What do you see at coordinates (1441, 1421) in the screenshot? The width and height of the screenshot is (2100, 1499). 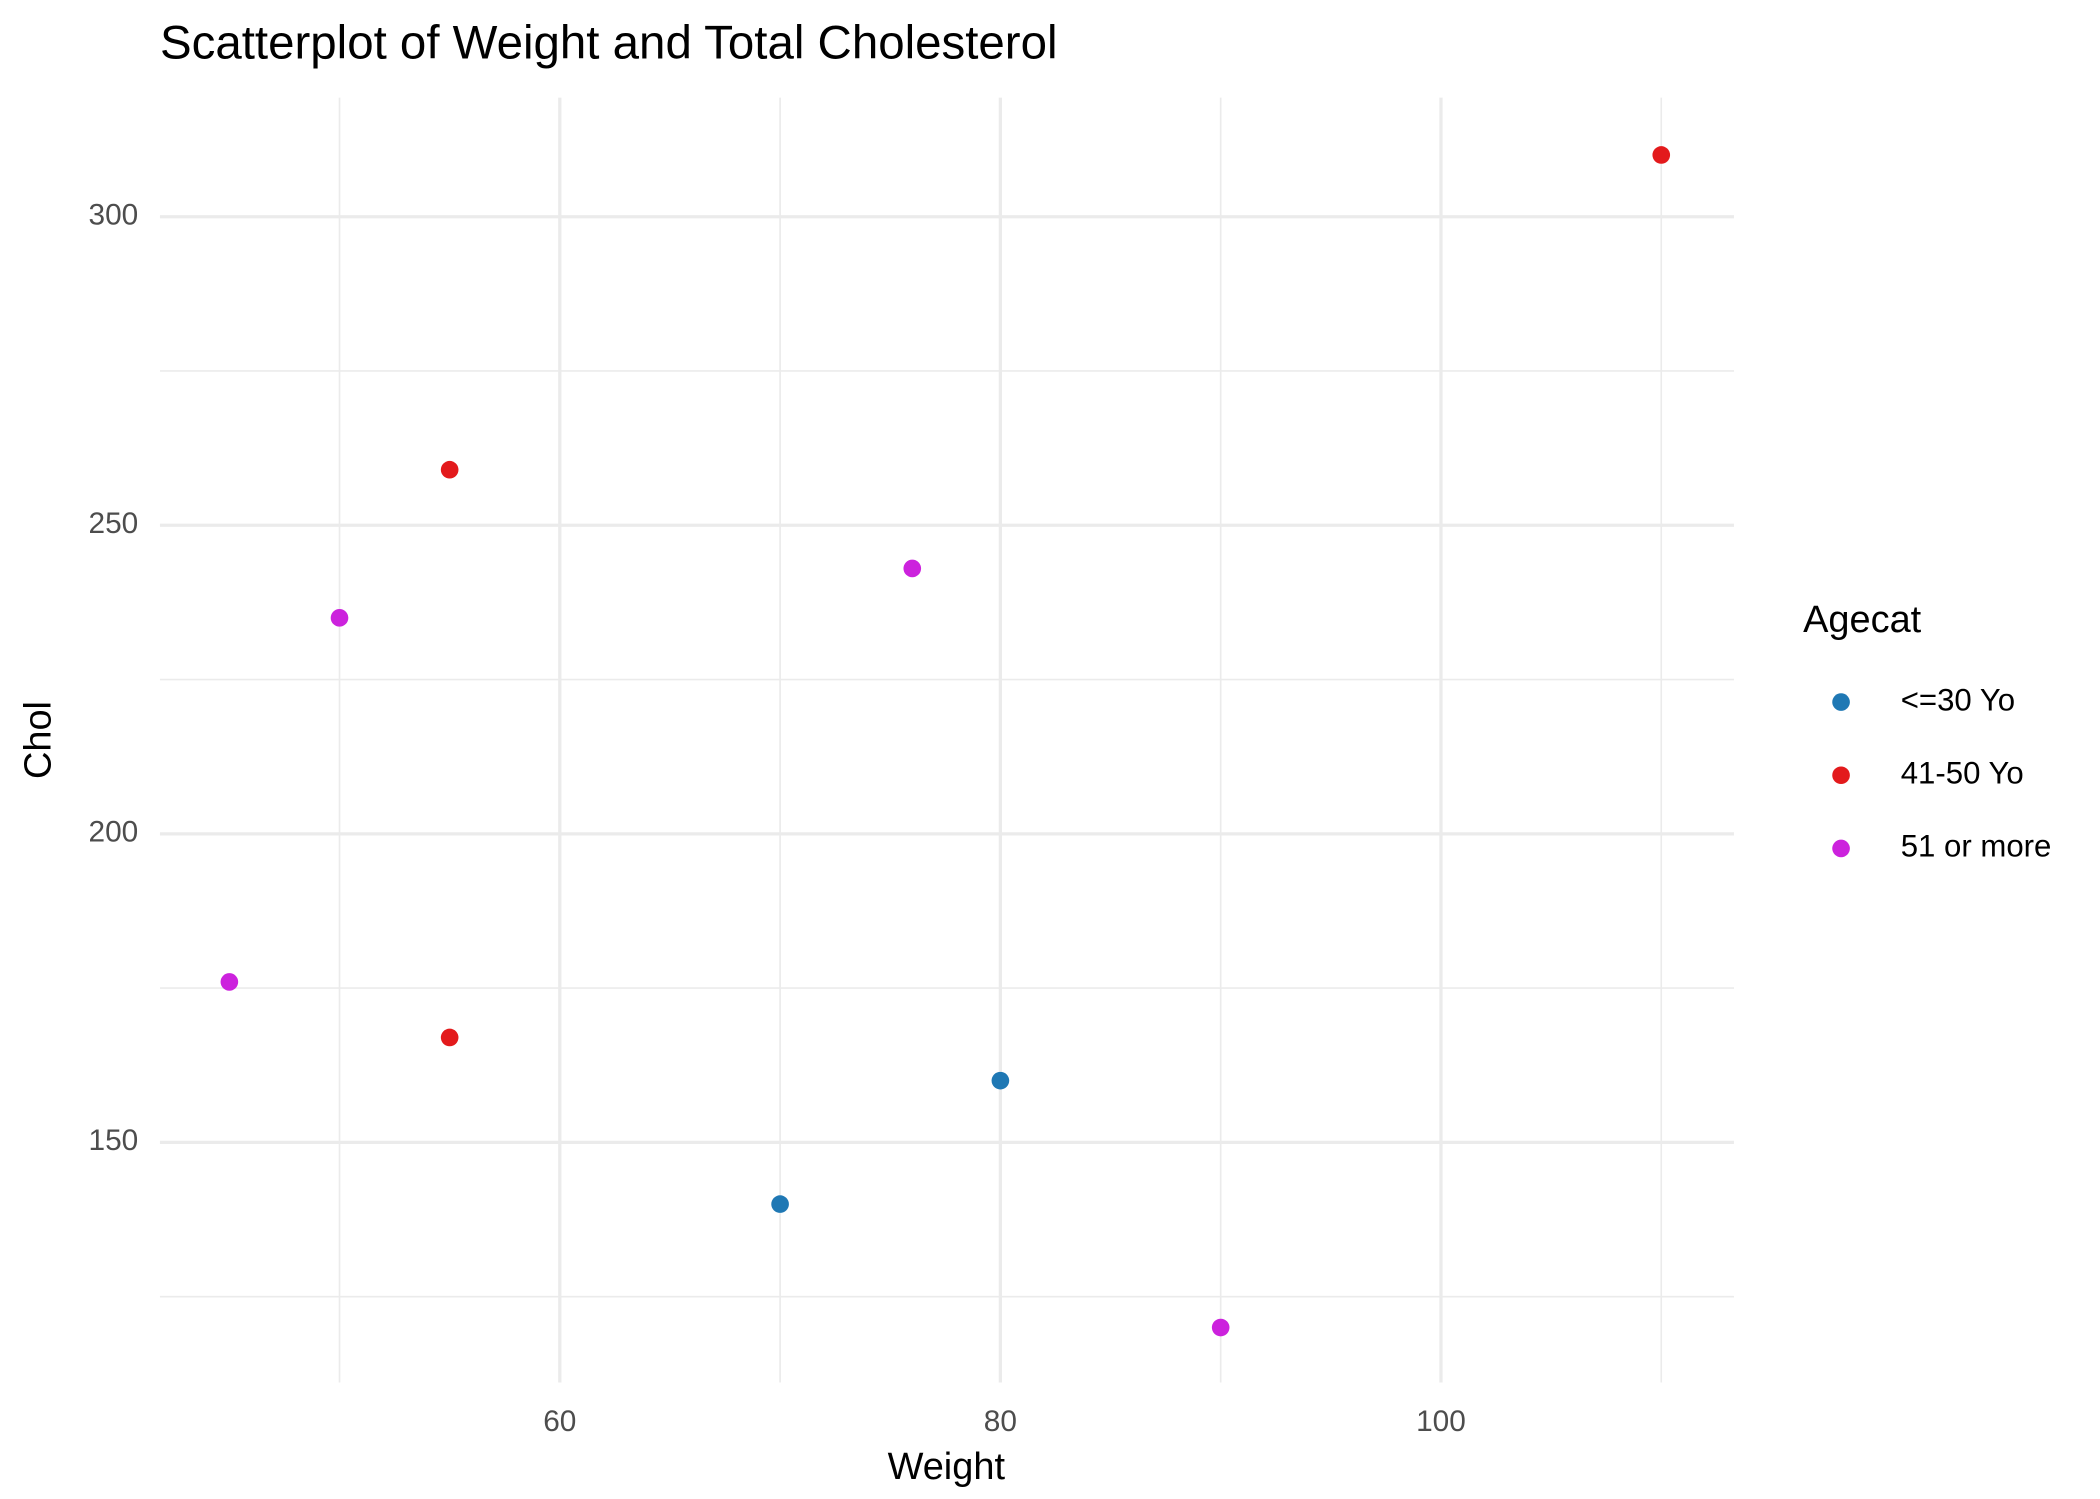 I see `x-tick-label: 100` at bounding box center [1441, 1421].